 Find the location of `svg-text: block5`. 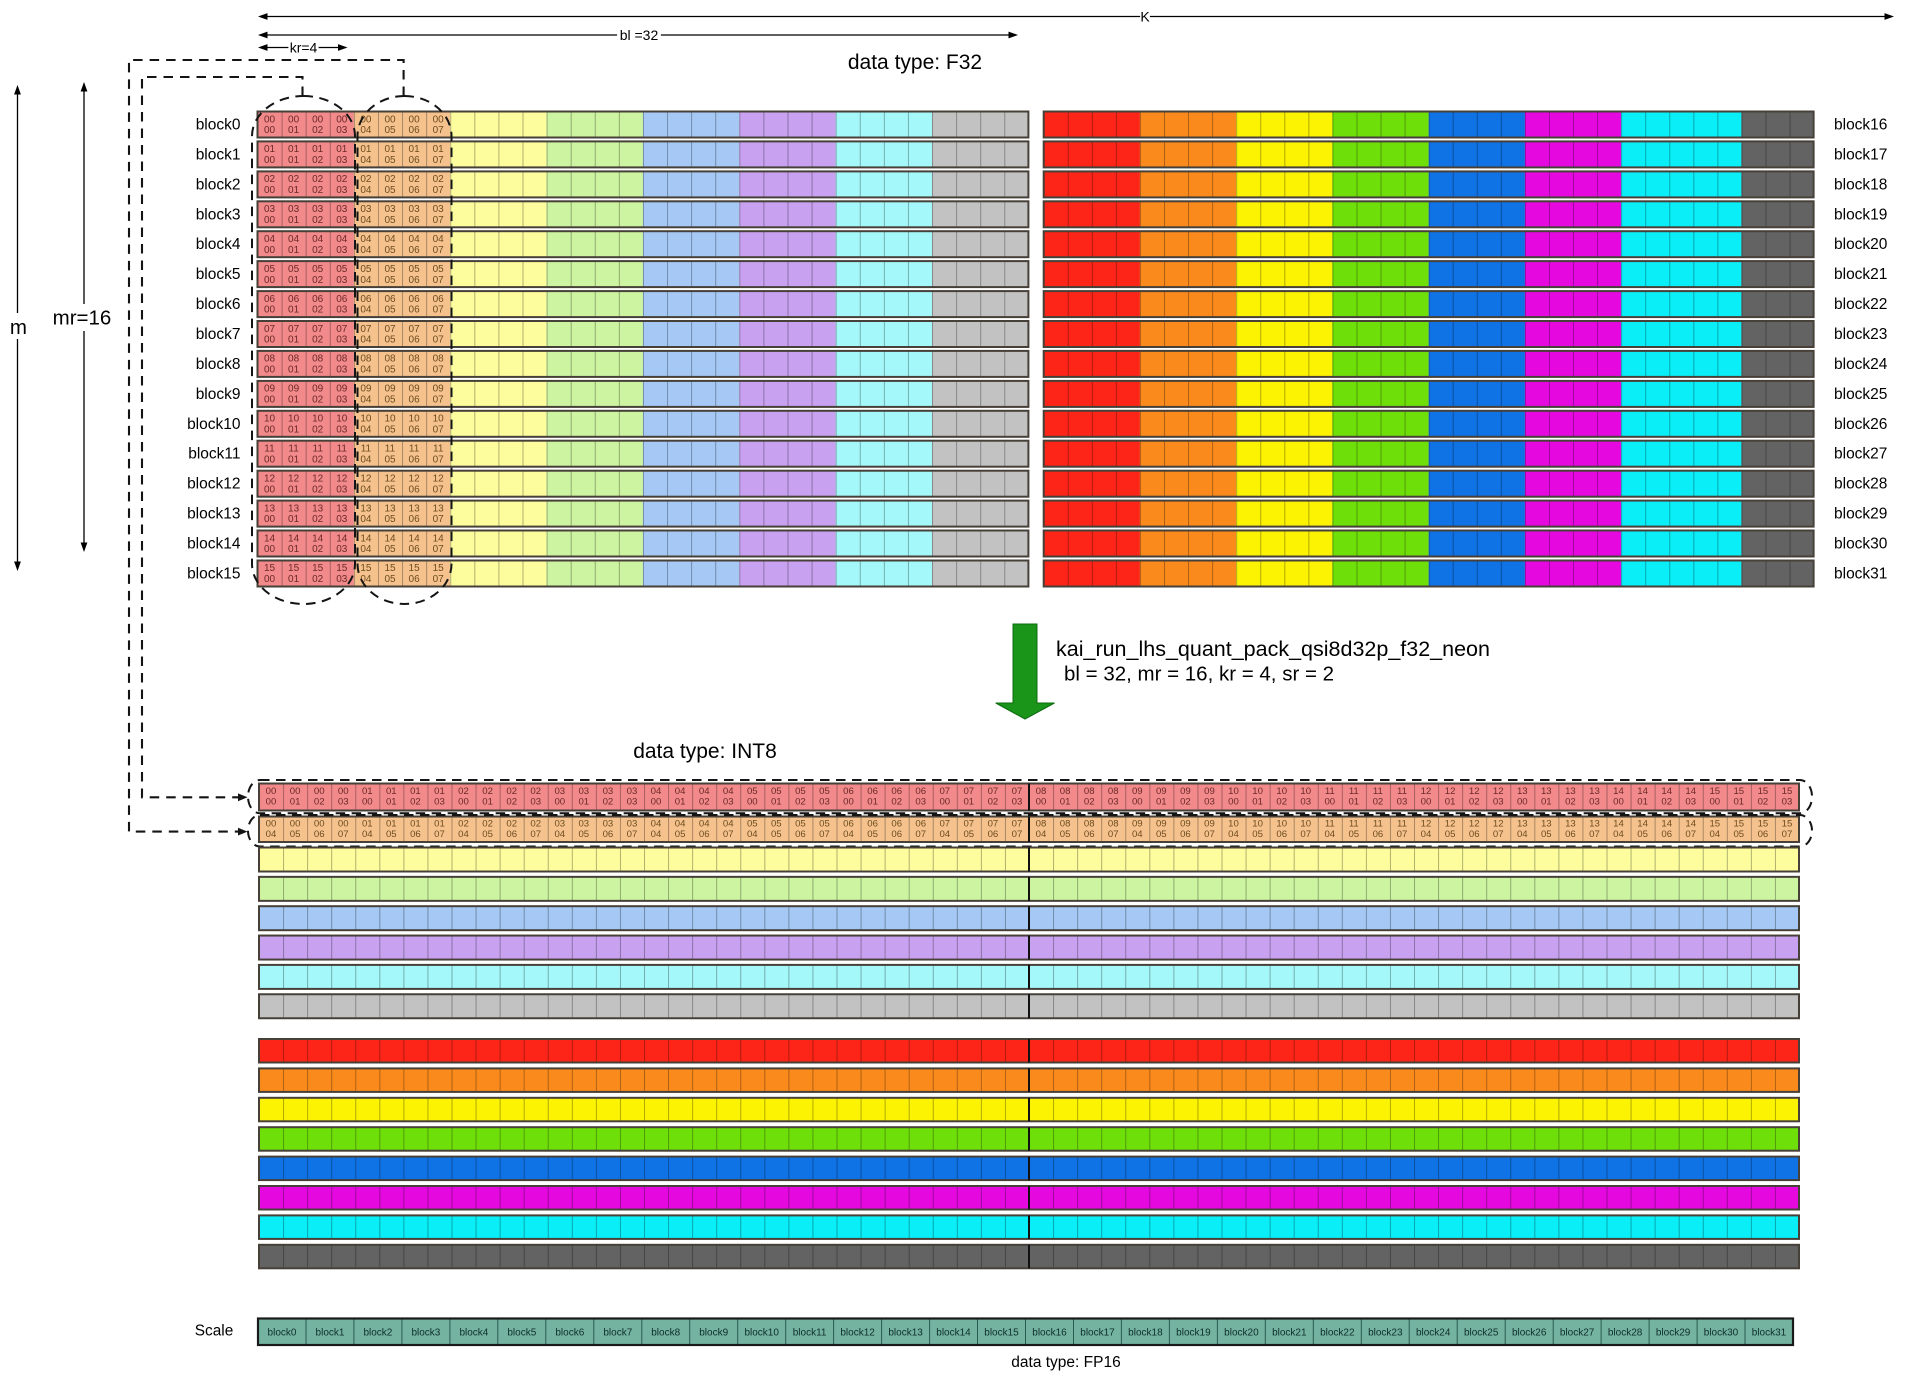

svg-text: block5 is located at coordinates (218, 274).